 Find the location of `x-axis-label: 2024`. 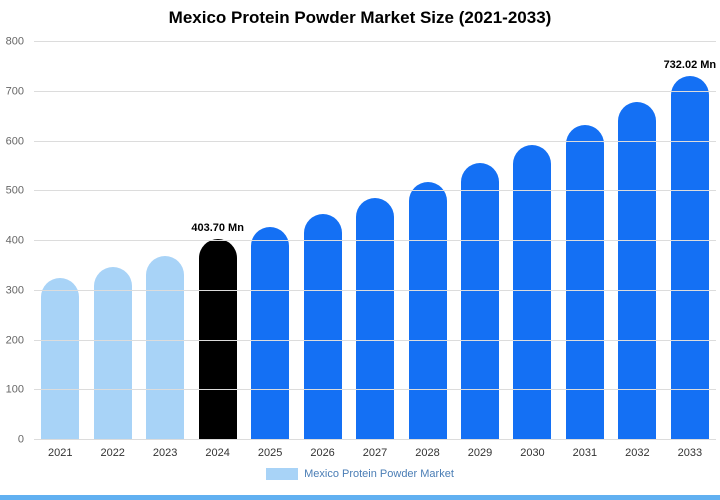

x-axis-label: 2024 is located at coordinates (217, 453).